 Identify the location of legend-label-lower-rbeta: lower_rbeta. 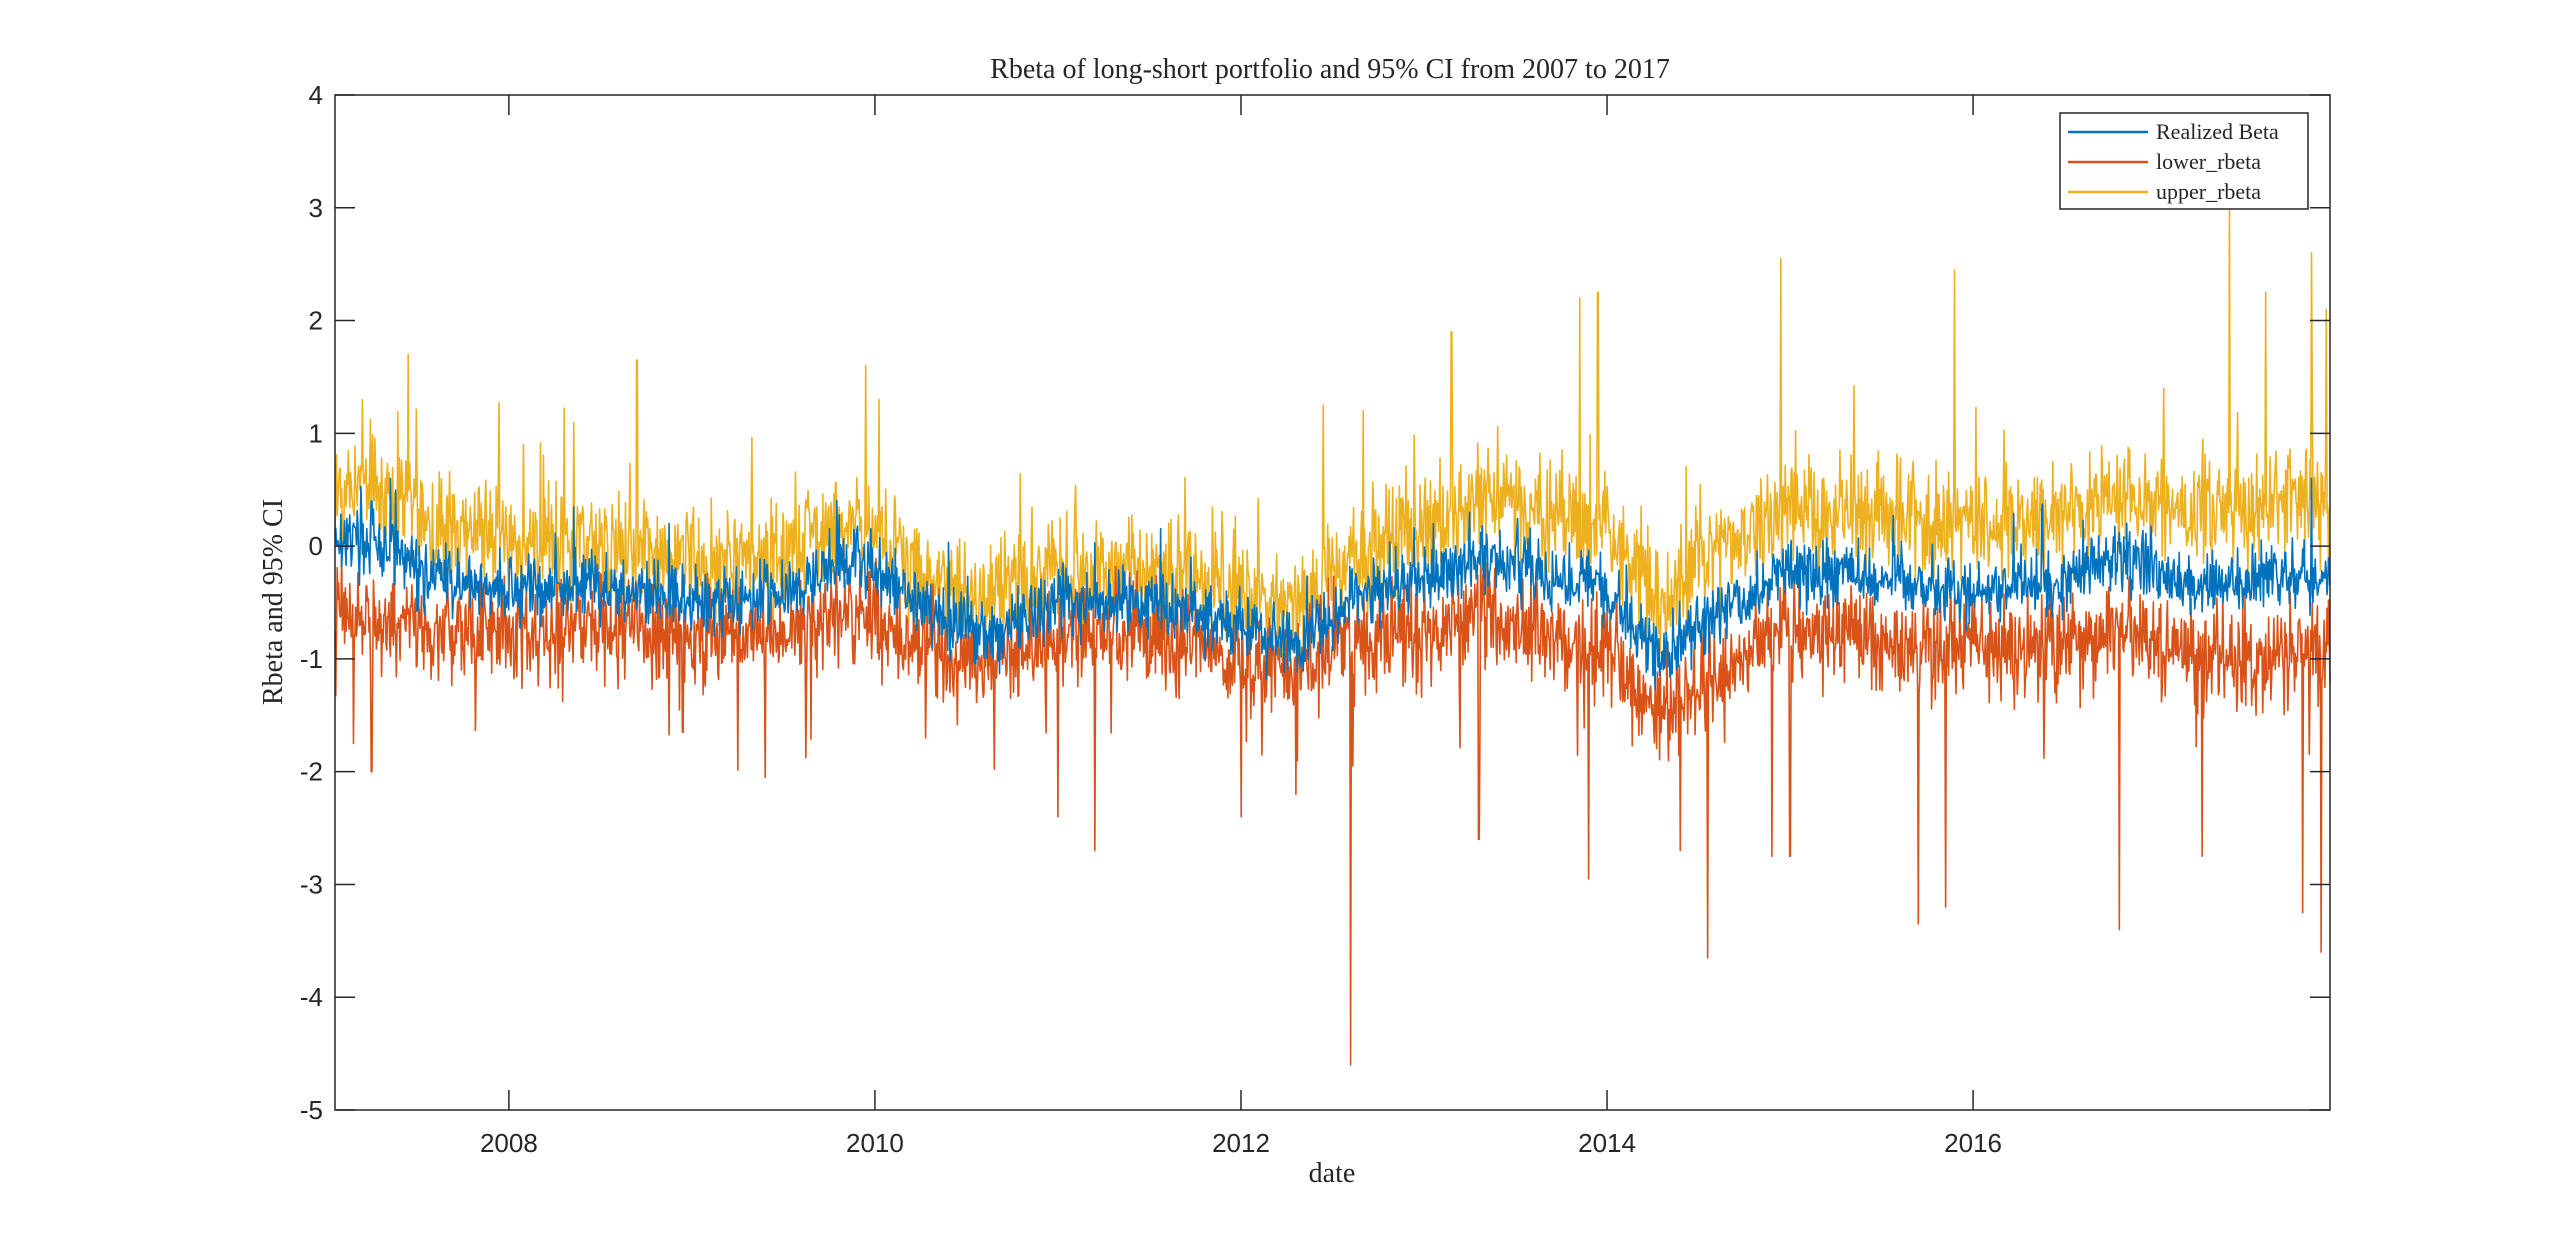
(2208, 161).